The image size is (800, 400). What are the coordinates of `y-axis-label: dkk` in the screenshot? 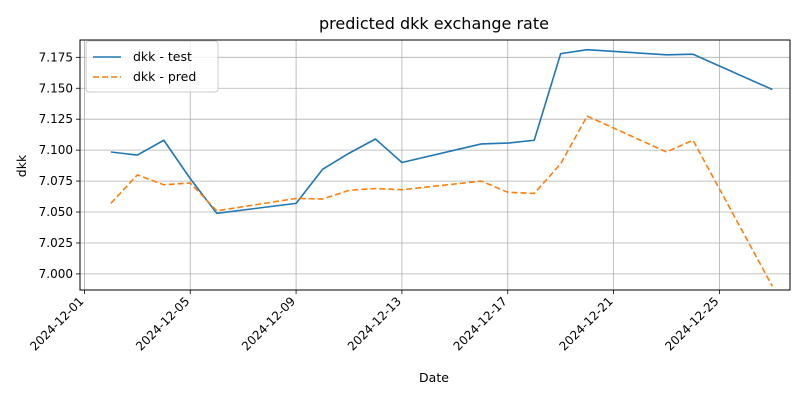 It's located at (21, 165).